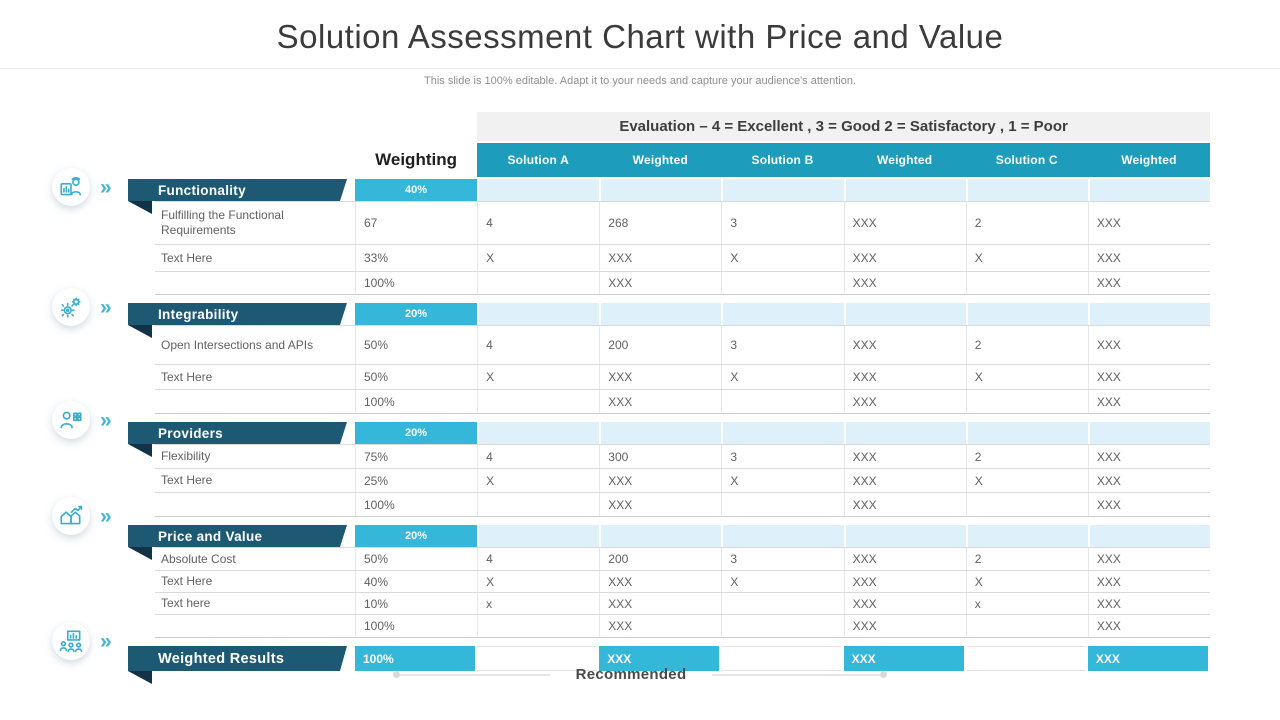 The image size is (1280, 720). Describe the element at coordinates (669, 320) in the screenshot. I see `section-band-row: Integrability 20%` at that location.